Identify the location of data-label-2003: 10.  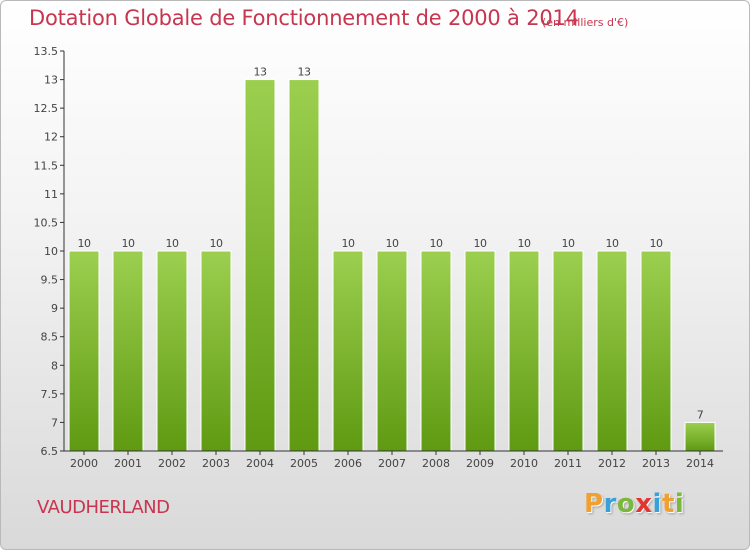
(216, 243).